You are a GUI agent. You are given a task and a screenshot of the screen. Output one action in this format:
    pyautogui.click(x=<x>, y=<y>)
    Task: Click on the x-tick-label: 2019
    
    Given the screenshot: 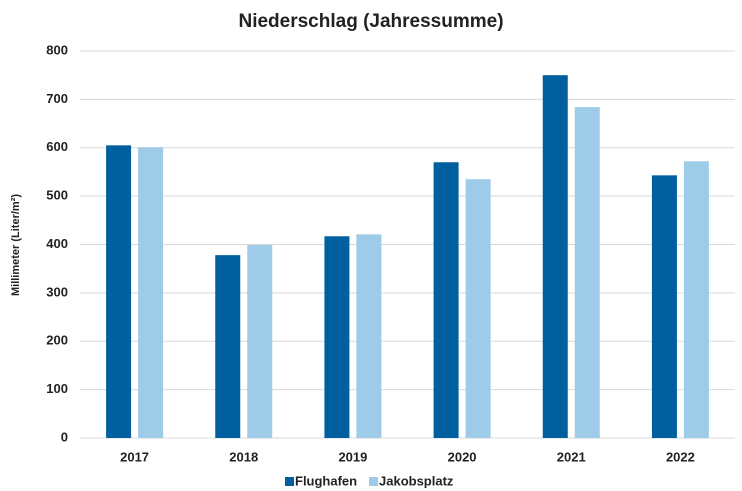 What is the action you would take?
    pyautogui.click(x=352, y=456)
    